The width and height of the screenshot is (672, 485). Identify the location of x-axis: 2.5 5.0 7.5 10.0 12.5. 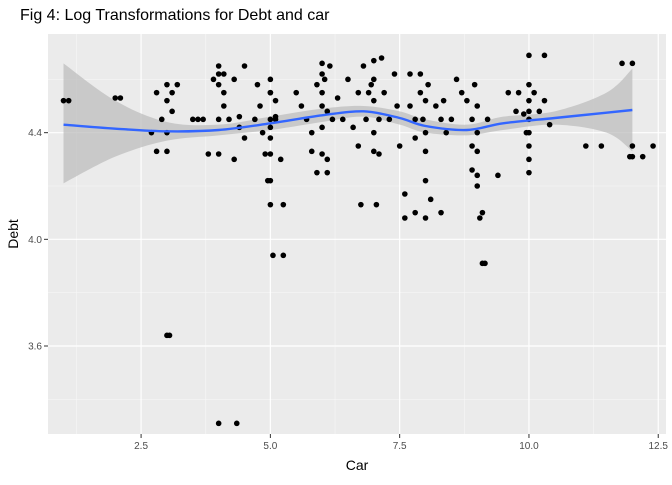
(401, 443).